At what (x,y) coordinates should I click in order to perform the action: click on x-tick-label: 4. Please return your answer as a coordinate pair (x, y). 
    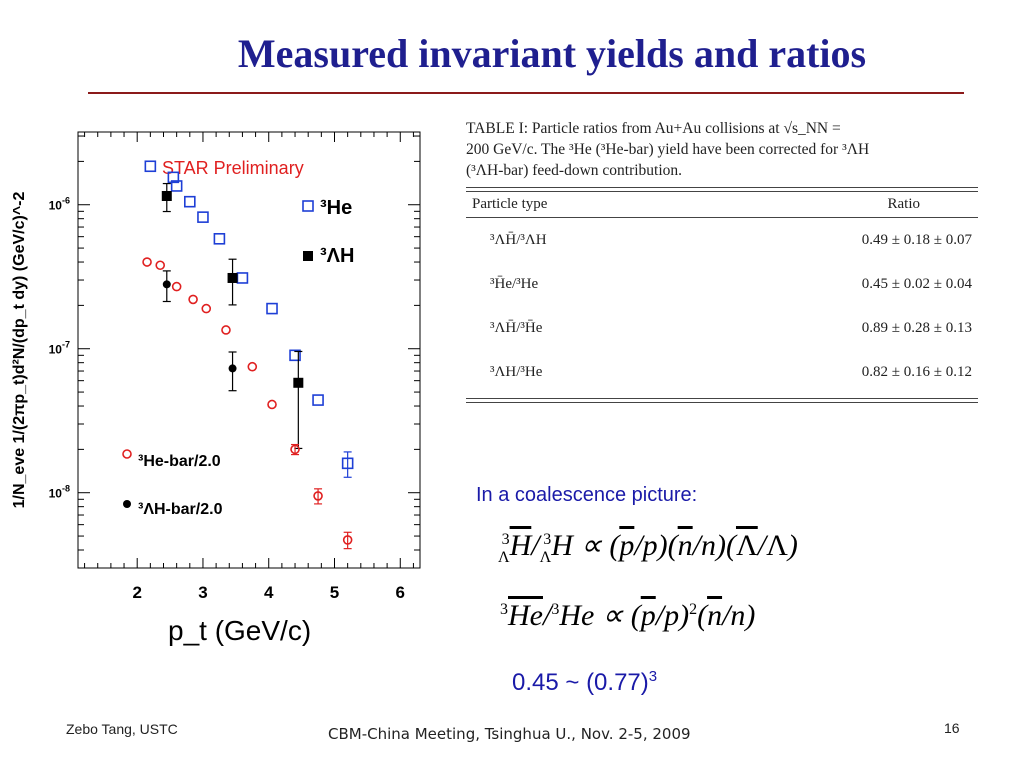
    Looking at the image, I should click on (269, 592).